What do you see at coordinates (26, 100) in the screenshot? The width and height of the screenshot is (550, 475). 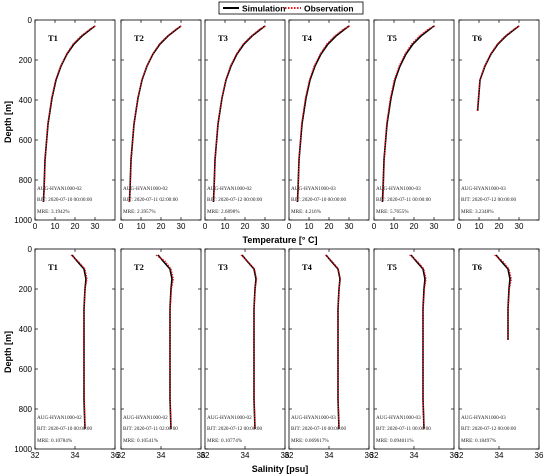 I see `y-tick-label: 400` at bounding box center [26, 100].